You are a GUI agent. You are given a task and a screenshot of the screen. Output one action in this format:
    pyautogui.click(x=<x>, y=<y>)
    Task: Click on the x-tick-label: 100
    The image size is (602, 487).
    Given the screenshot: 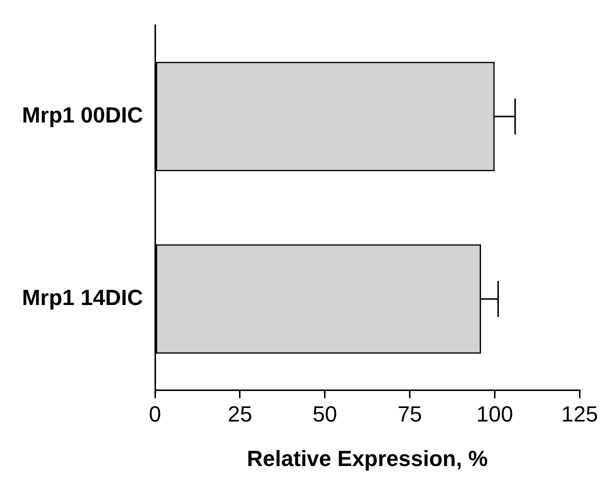 What is the action you would take?
    pyautogui.click(x=495, y=413)
    